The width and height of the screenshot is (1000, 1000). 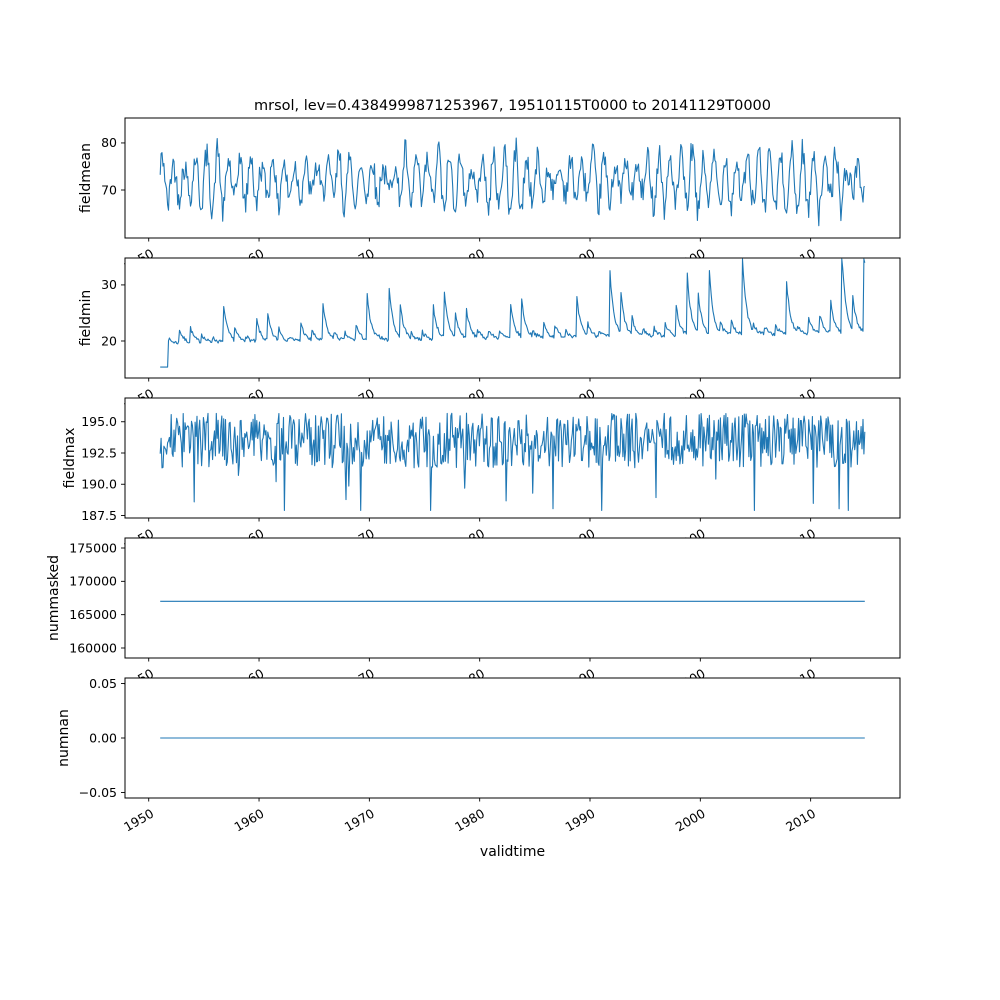 I want to click on y-tick-label: 195.0, so click(x=99, y=421).